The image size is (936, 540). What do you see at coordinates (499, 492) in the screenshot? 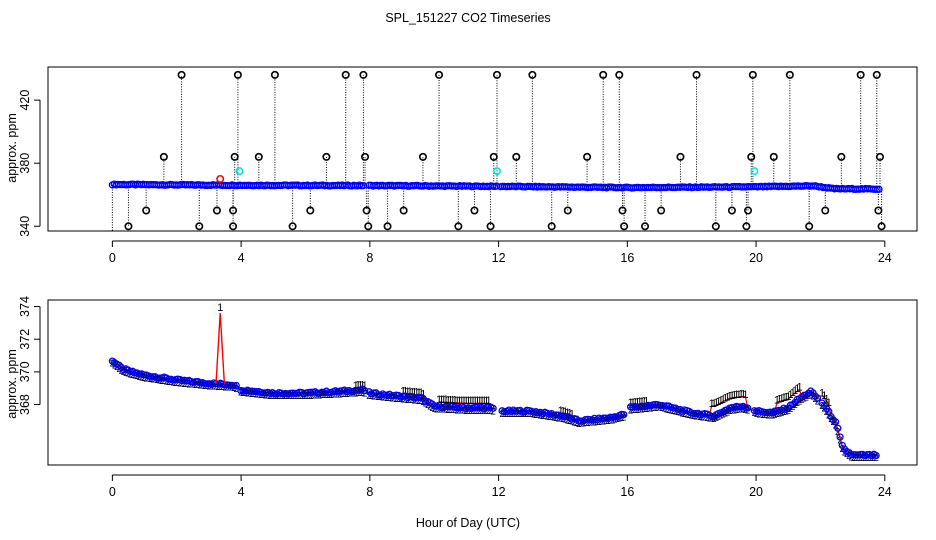
I see `bottom-x-tick-label: 12` at bounding box center [499, 492].